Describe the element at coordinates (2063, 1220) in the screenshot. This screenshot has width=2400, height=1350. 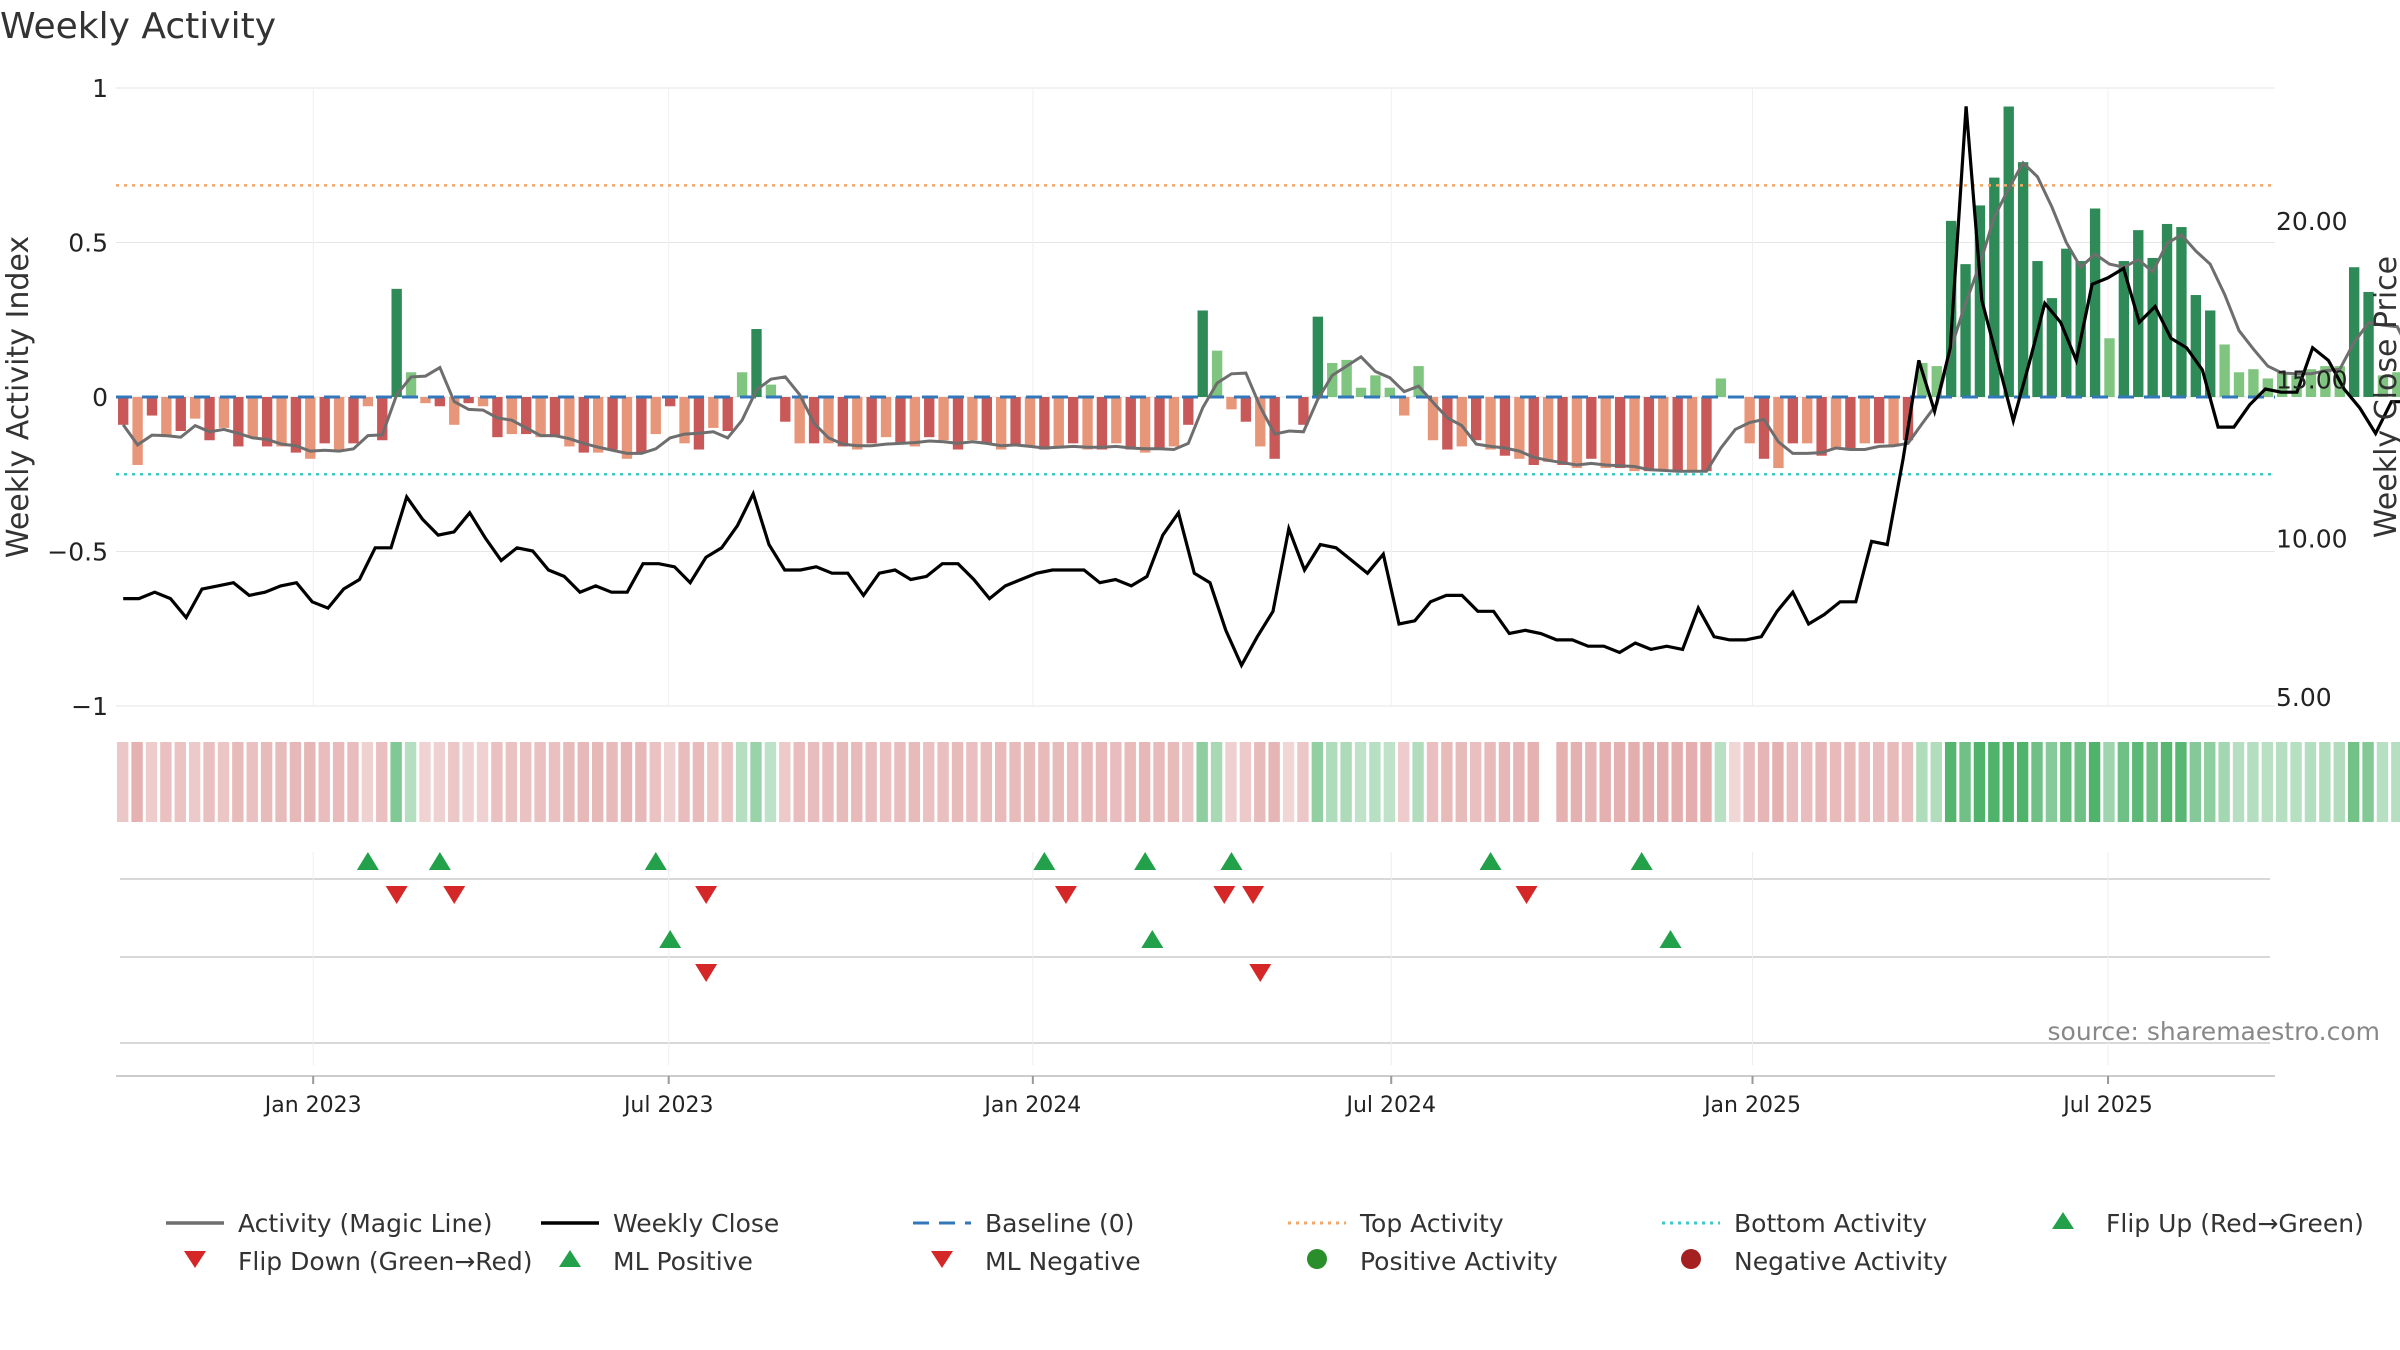
I see `legend-swatch` at that location.